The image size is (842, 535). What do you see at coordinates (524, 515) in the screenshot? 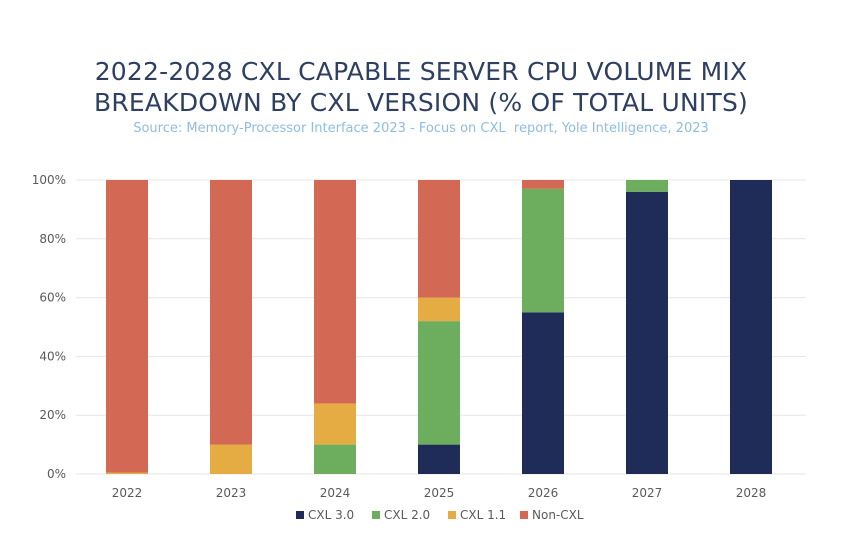
I see `legend-swatch-non-cxl` at bounding box center [524, 515].